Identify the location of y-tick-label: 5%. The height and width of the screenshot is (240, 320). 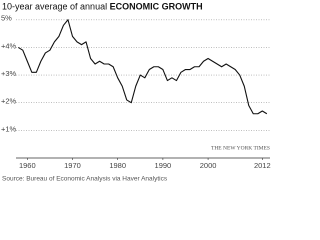
(6, 18).